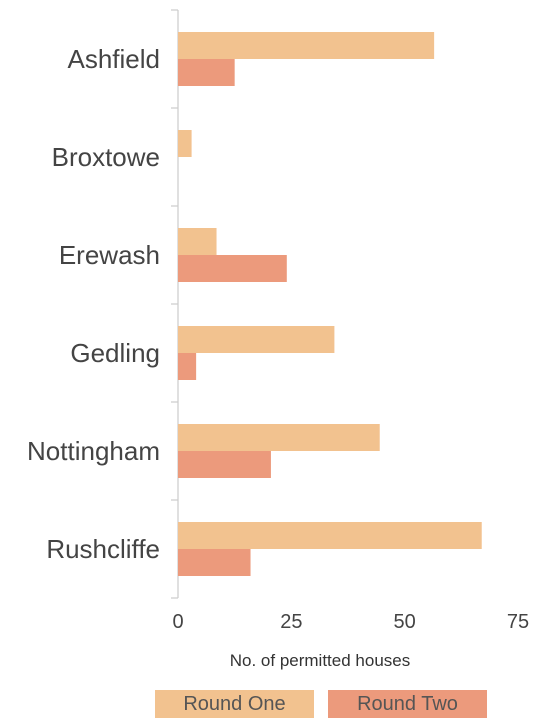 The image size is (535, 718). Describe the element at coordinates (407, 704) in the screenshot. I see `legend-item-round-two: Round Two` at that location.